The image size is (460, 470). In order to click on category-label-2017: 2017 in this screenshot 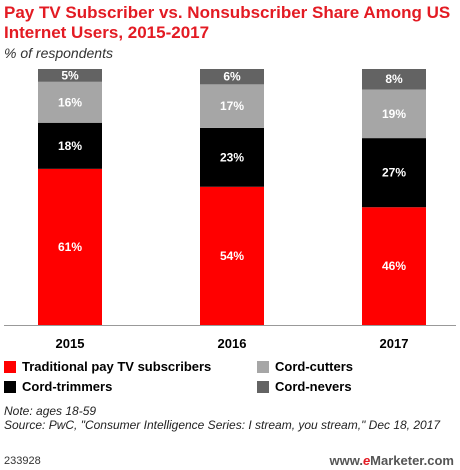, I will do `click(394, 343)`.